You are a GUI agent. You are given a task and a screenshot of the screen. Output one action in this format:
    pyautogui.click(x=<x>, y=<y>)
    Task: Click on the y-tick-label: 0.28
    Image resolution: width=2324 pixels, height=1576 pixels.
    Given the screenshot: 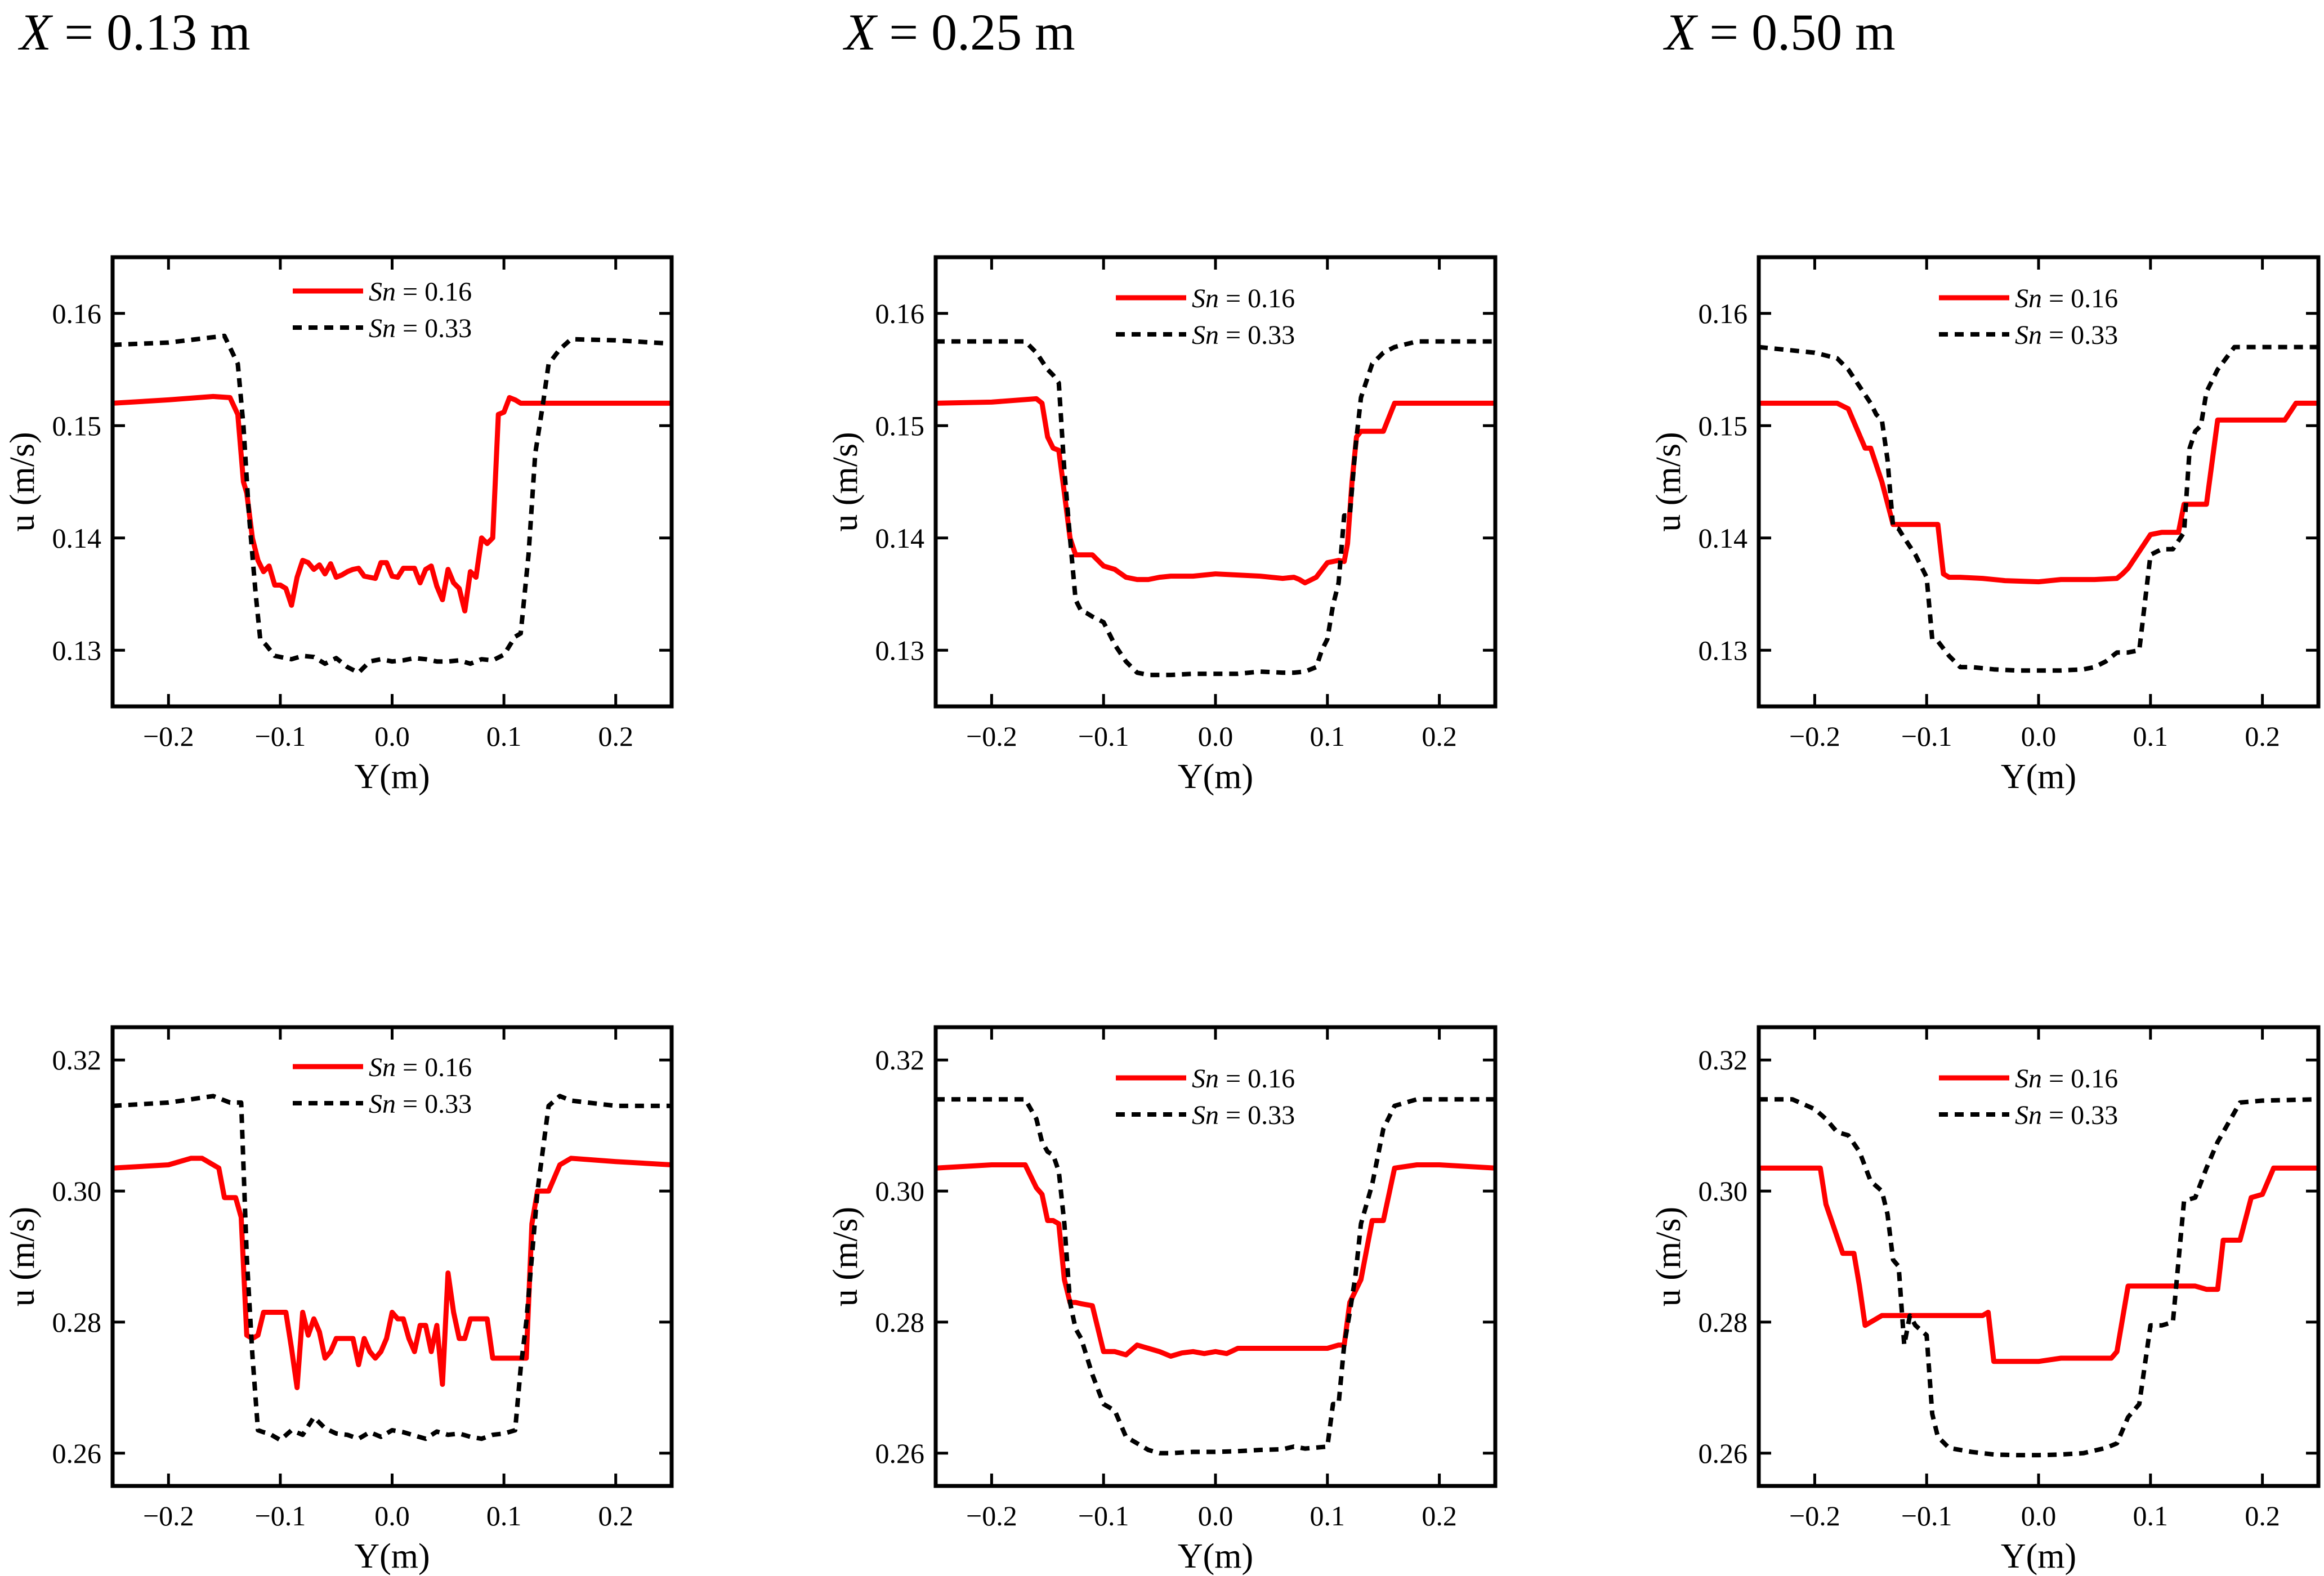 What is the action you would take?
    pyautogui.click(x=1723, y=1322)
    